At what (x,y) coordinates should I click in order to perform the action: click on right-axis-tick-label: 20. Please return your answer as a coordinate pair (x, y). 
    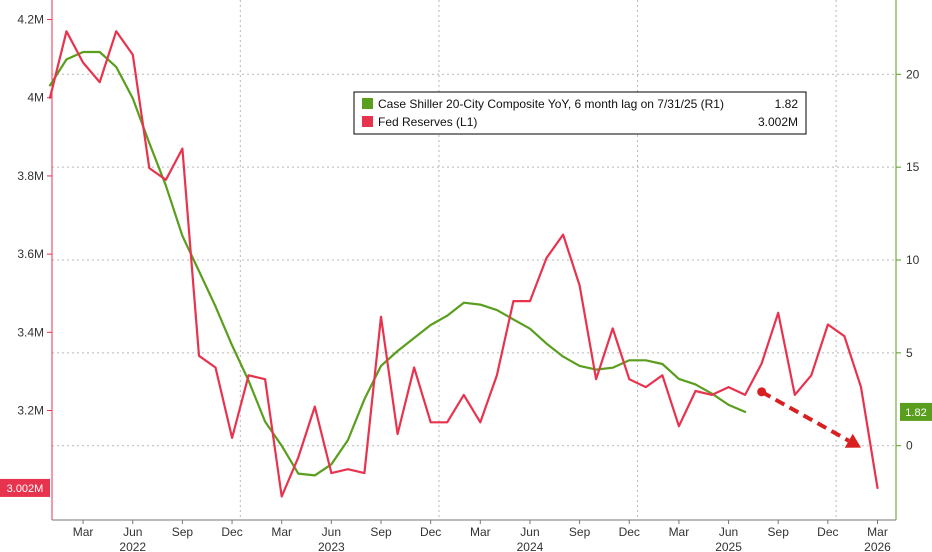
    Looking at the image, I should click on (913, 74).